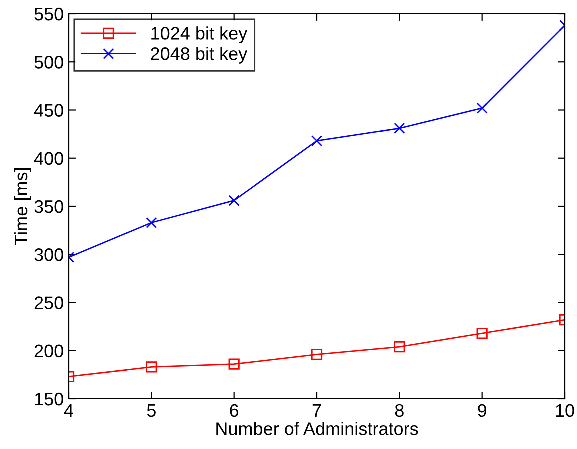 The height and width of the screenshot is (449, 577). I want to click on y-tick-label: 300, so click(49, 255).